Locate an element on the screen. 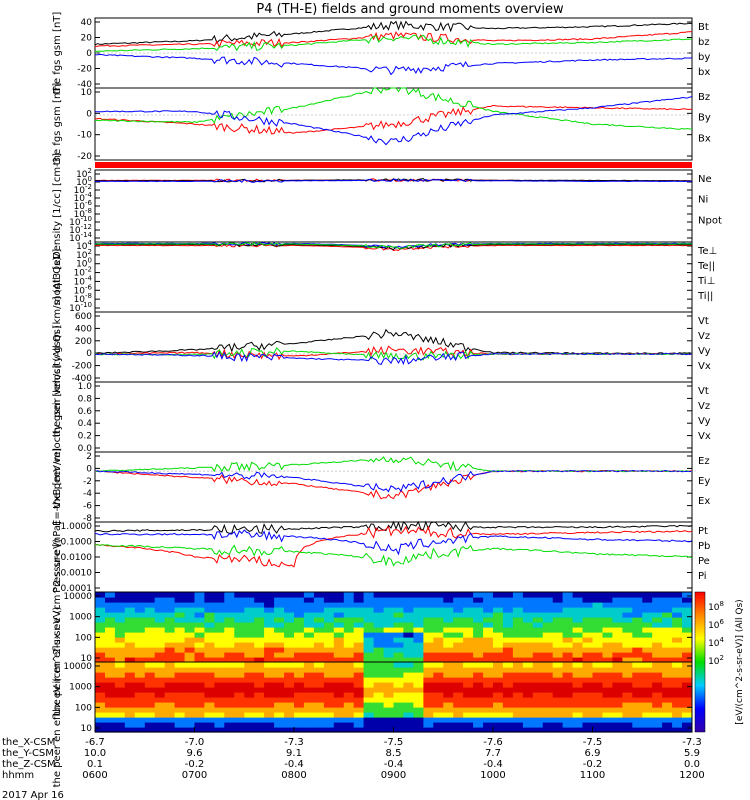 The width and height of the screenshot is (750, 800). y-axis-label: E=-VxB [mV/m] is located at coordinates (57, 487).